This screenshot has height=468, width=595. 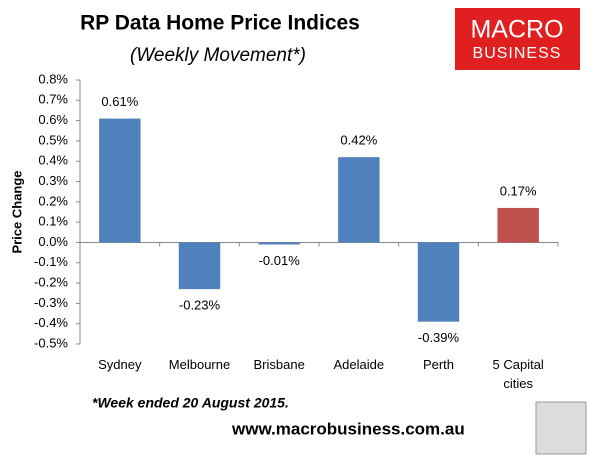 What do you see at coordinates (51, 261) in the screenshot?
I see `y-tick-label: -0.1%` at bounding box center [51, 261].